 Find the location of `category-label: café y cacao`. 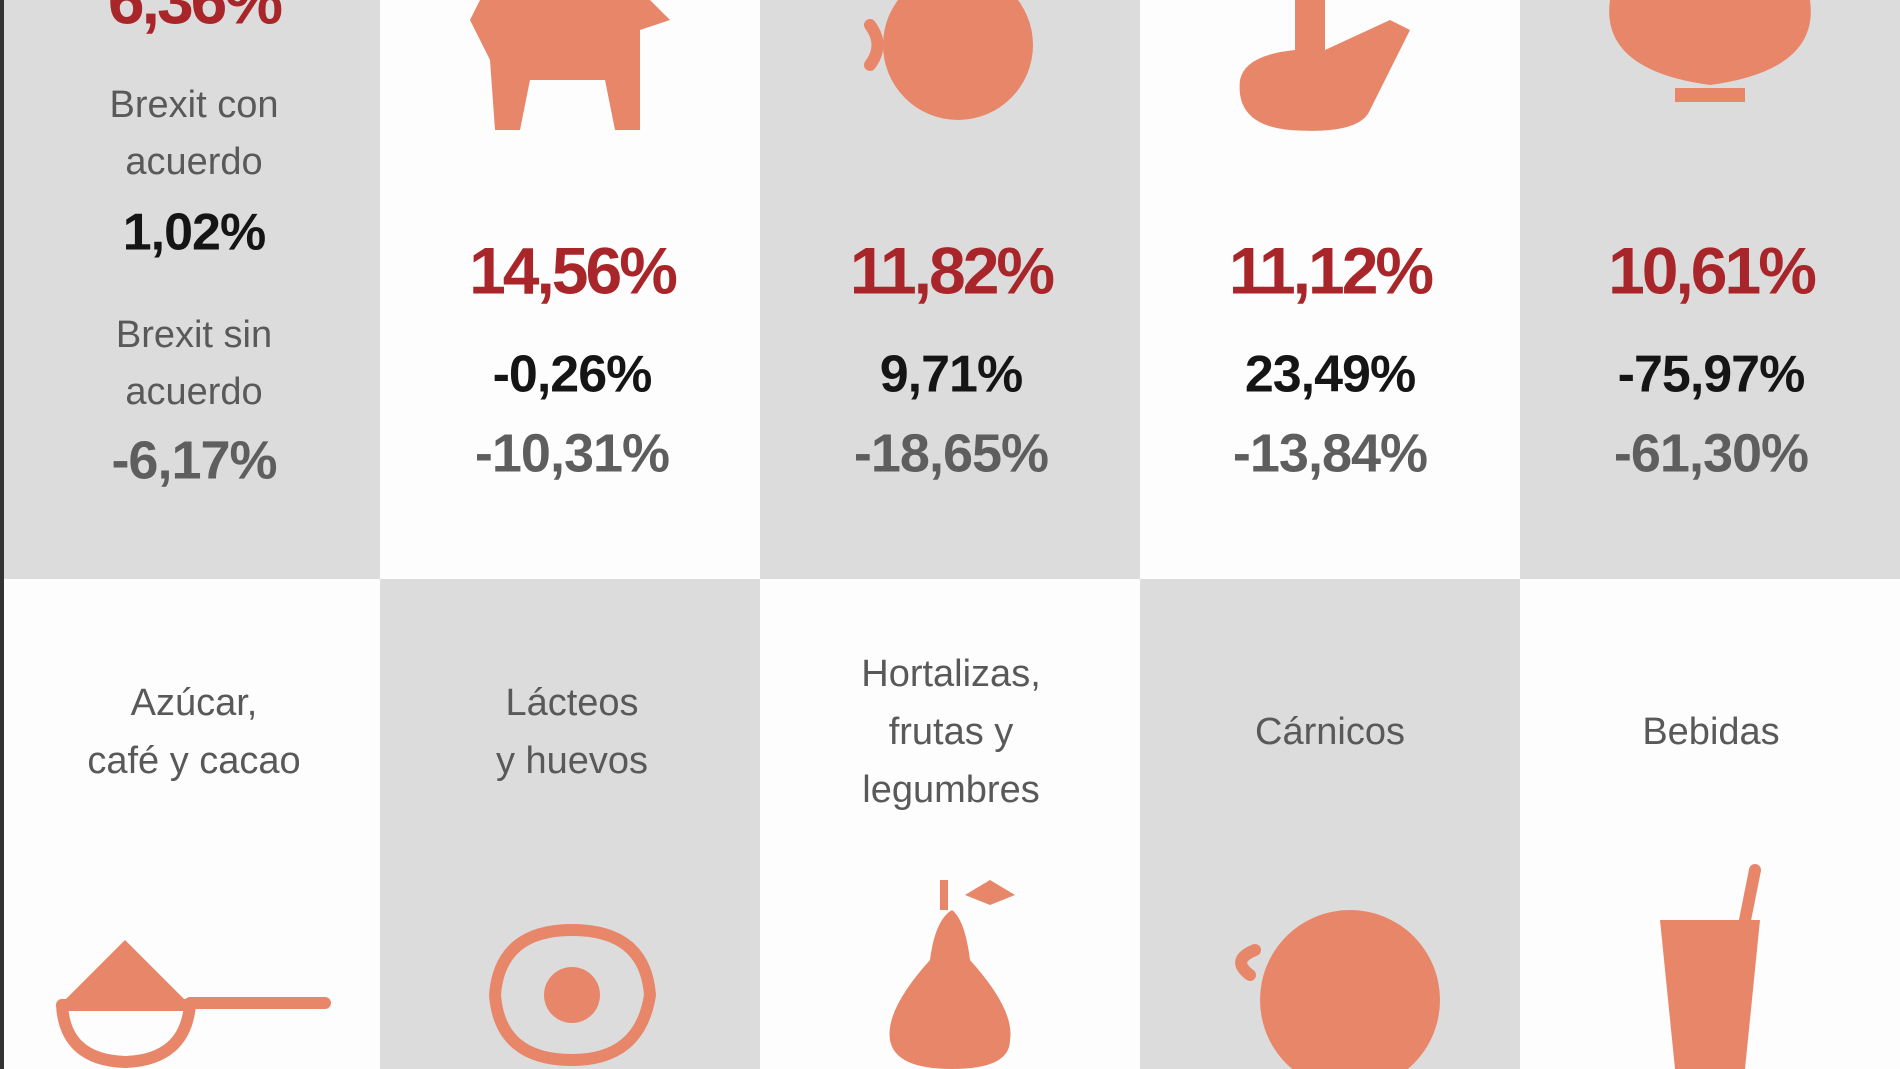

category-label: café y cacao is located at coordinates (193, 761).